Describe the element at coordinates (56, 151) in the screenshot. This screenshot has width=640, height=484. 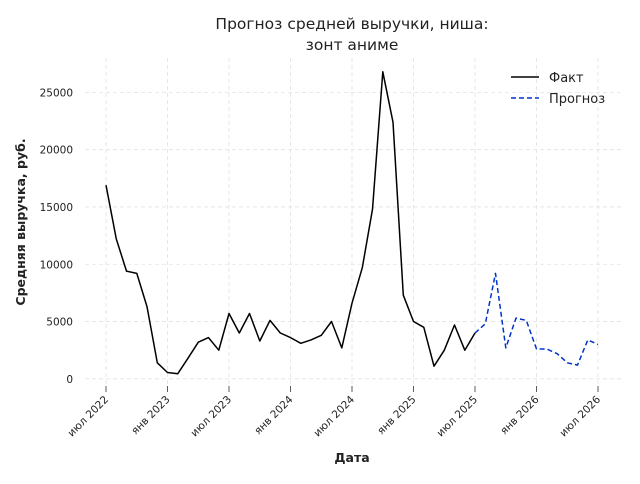
I see `y-tick-label: 20000` at that location.